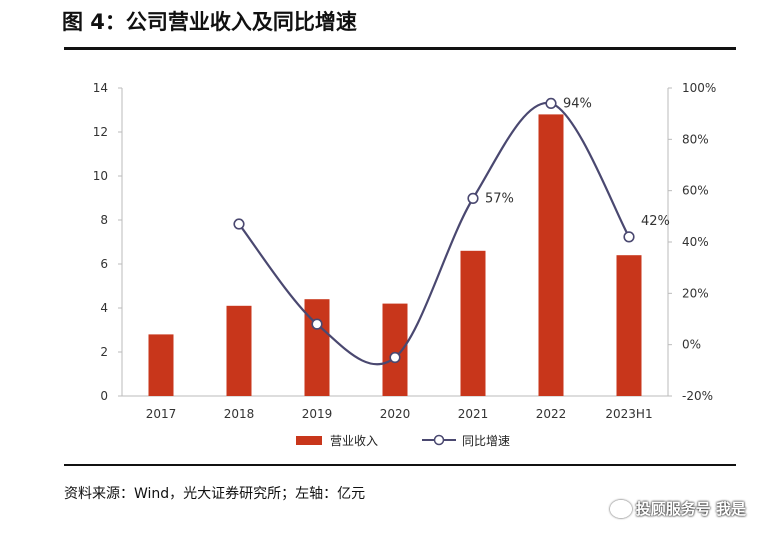 This screenshot has width=758, height=541. What do you see at coordinates (695, 293) in the screenshot?
I see `right-tick-label: 20%` at bounding box center [695, 293].